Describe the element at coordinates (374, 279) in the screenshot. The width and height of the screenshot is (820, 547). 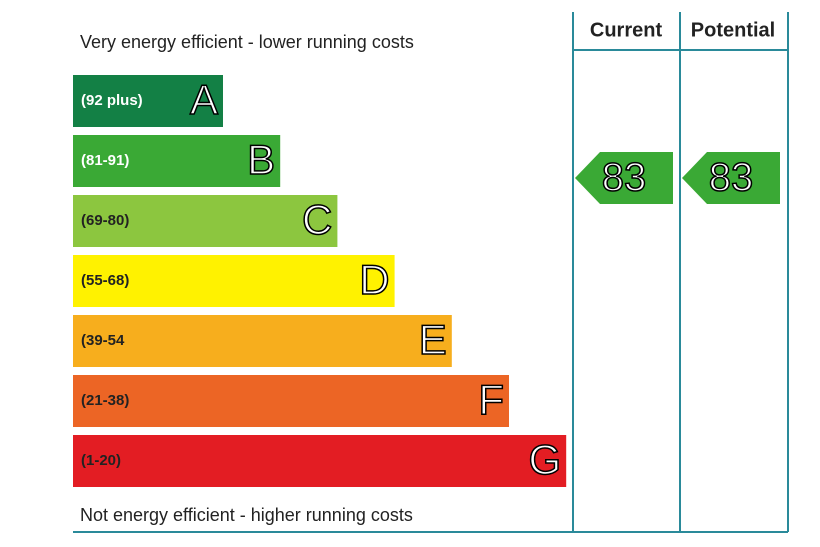
I see `band-letter: D` at that location.